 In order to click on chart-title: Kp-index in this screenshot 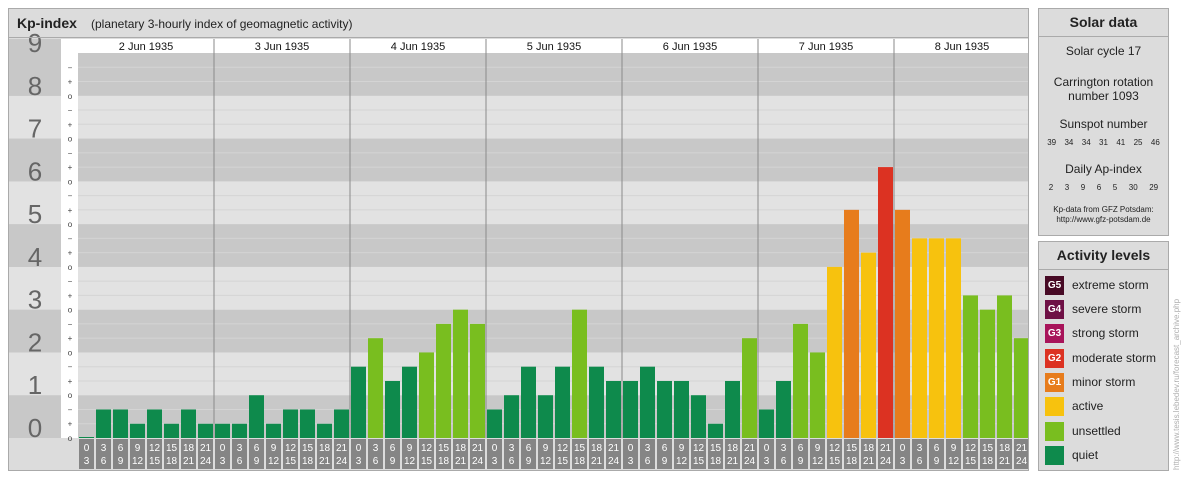, I will do `click(47, 23)`.